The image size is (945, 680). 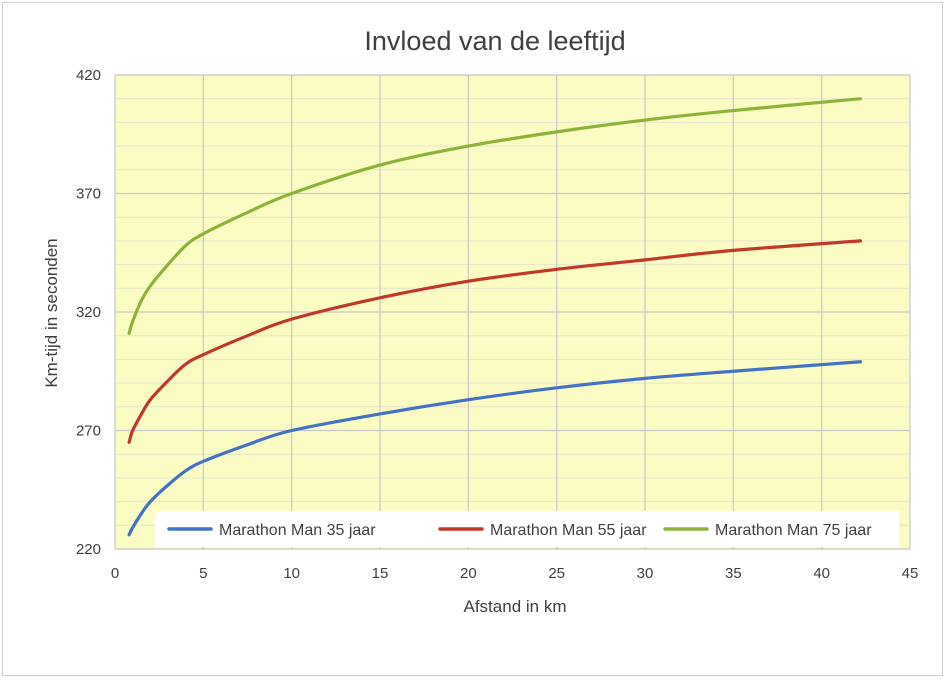 What do you see at coordinates (793, 530) in the screenshot?
I see `legend-label: Marathon Man 75 jaar` at bounding box center [793, 530].